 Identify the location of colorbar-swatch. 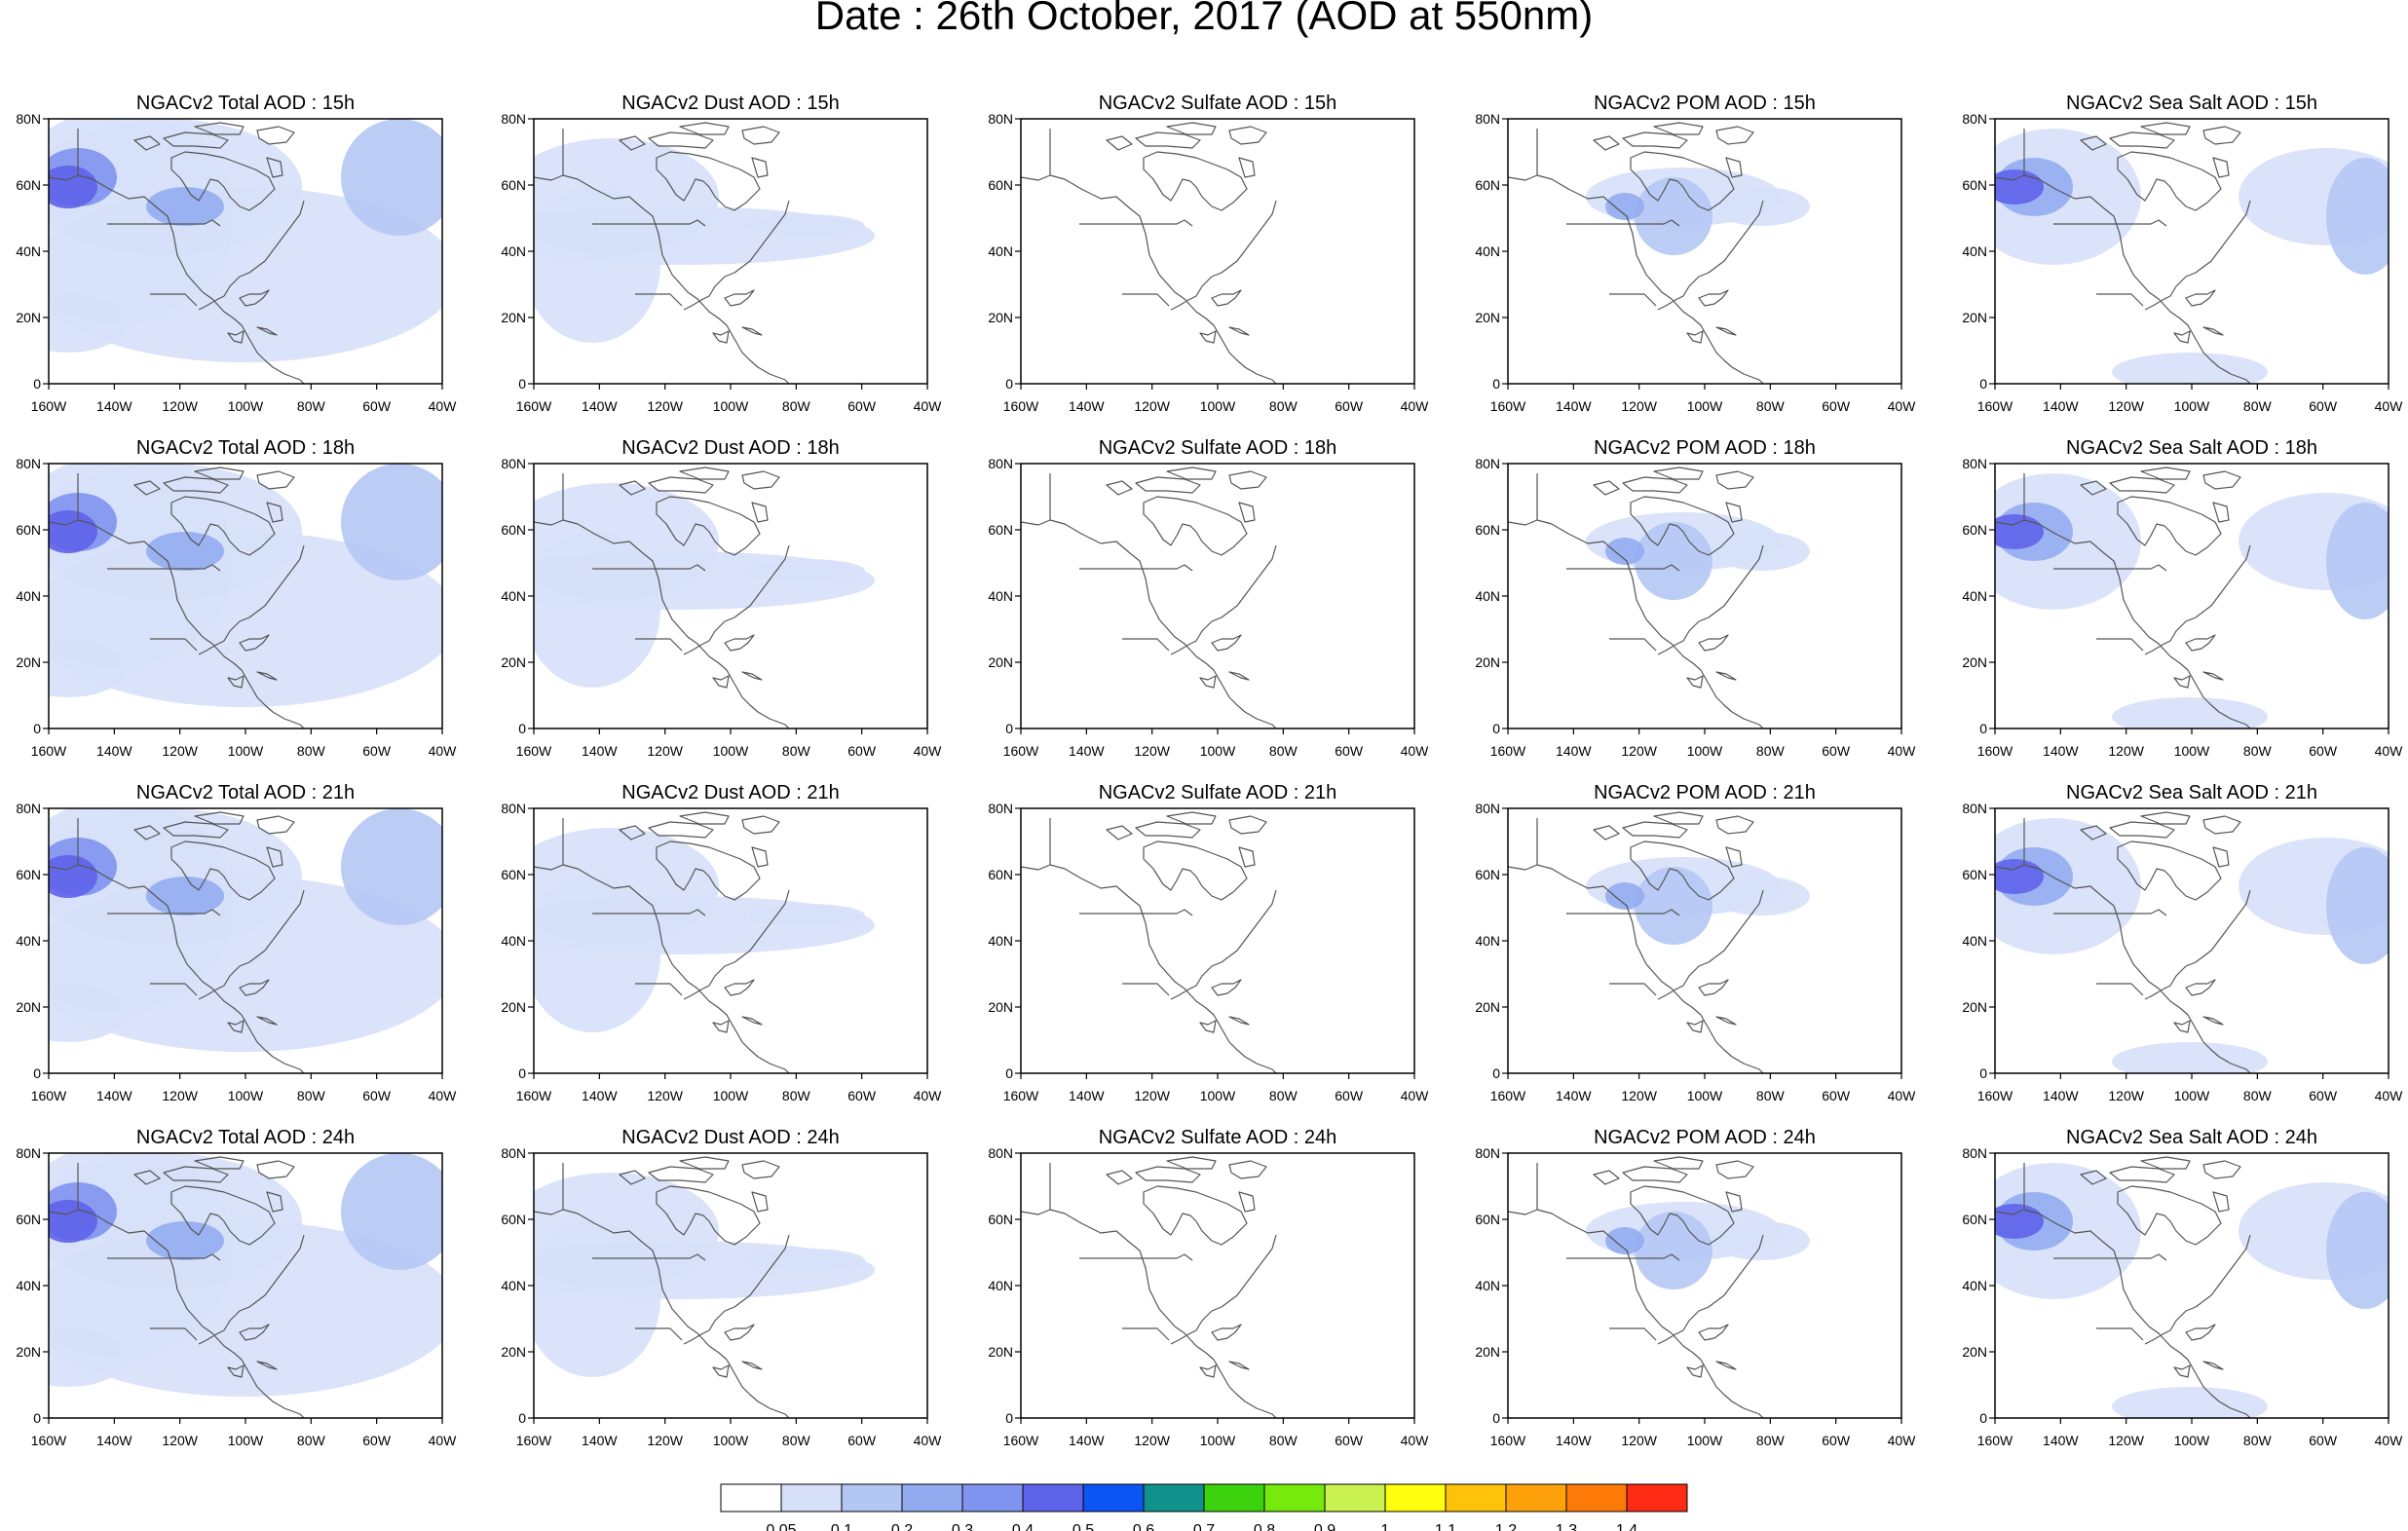
(811, 1497).